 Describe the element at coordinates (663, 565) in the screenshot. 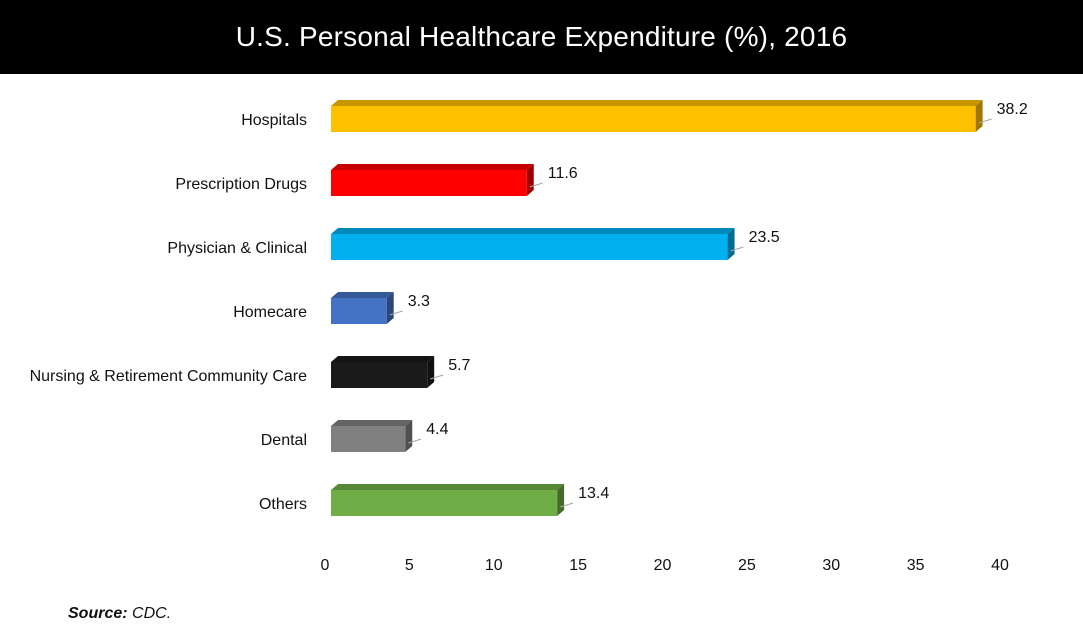

I see `x-tick-label: 20` at that location.